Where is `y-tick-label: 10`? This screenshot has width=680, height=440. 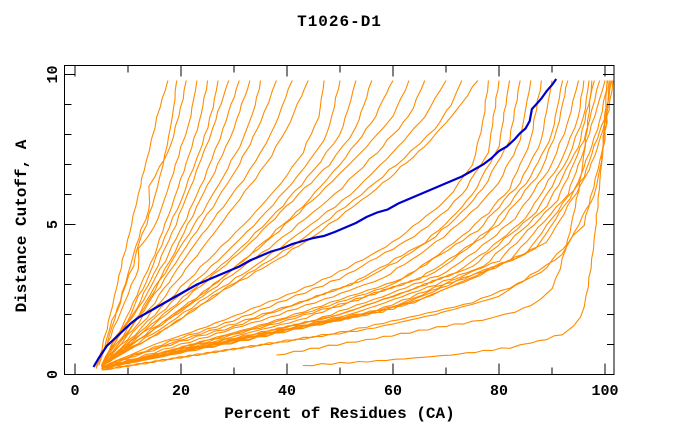
y-tick-label: 10 is located at coordinates (53, 74).